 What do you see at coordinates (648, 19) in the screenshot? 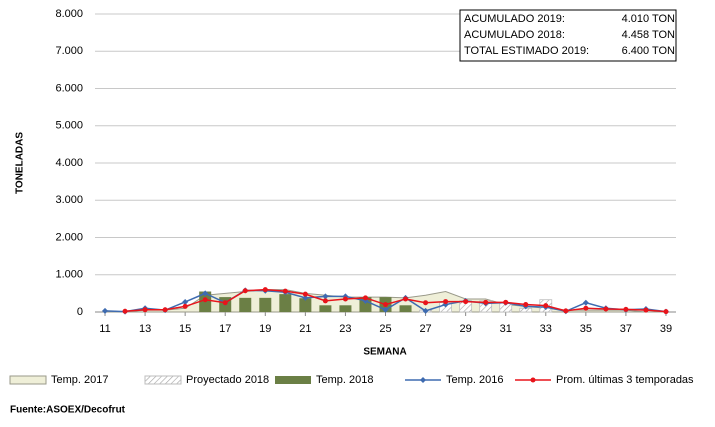
I see `annotation-value: 4.010 TON` at bounding box center [648, 19].